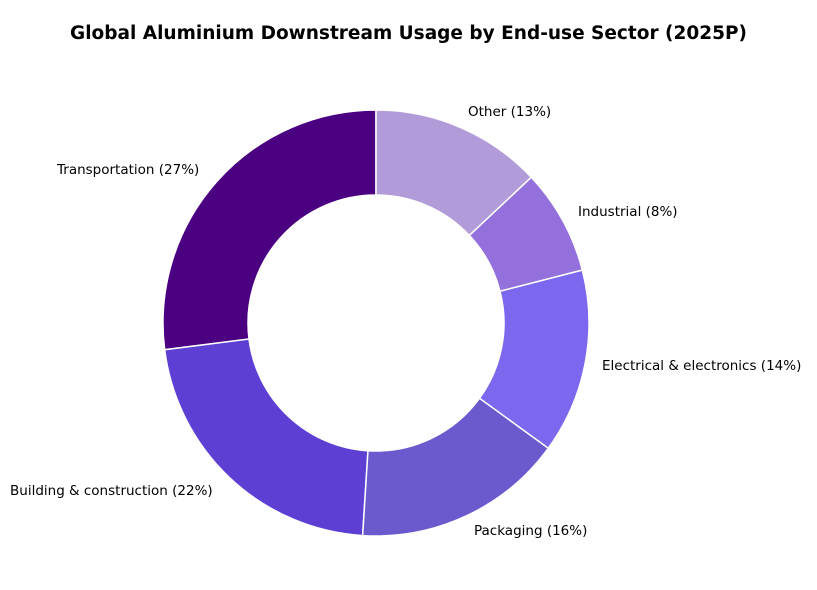  Describe the element at coordinates (111, 491) in the screenshot. I see `slice-label-building-construction: Building & construction (22%)` at that location.